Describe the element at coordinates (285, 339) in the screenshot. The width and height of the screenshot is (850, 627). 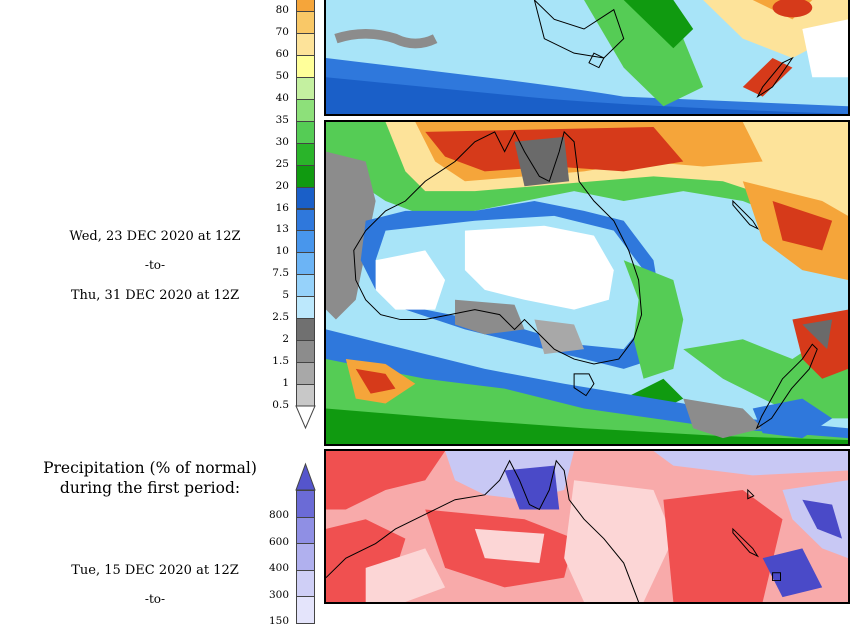
I see `precip-legend-tick: 2` at that location.